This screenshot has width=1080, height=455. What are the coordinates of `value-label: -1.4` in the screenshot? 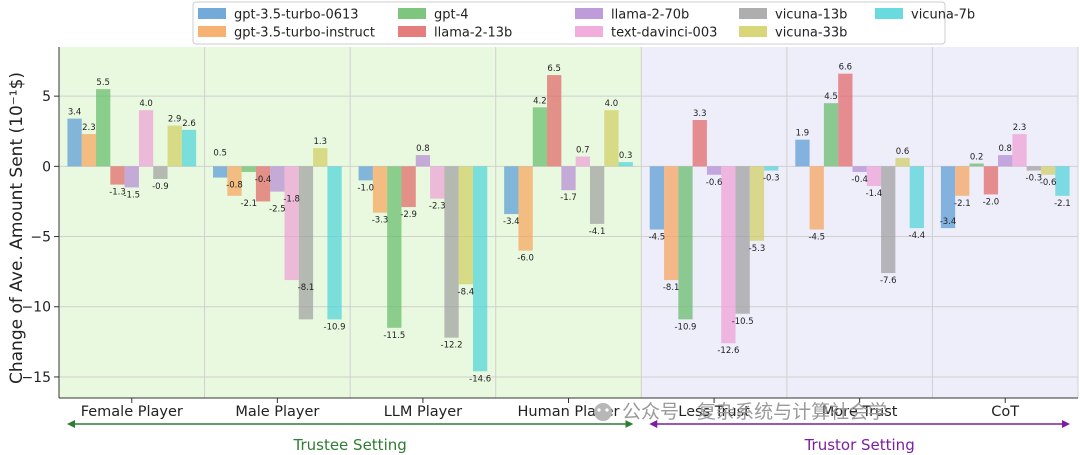 It's located at (874, 194).